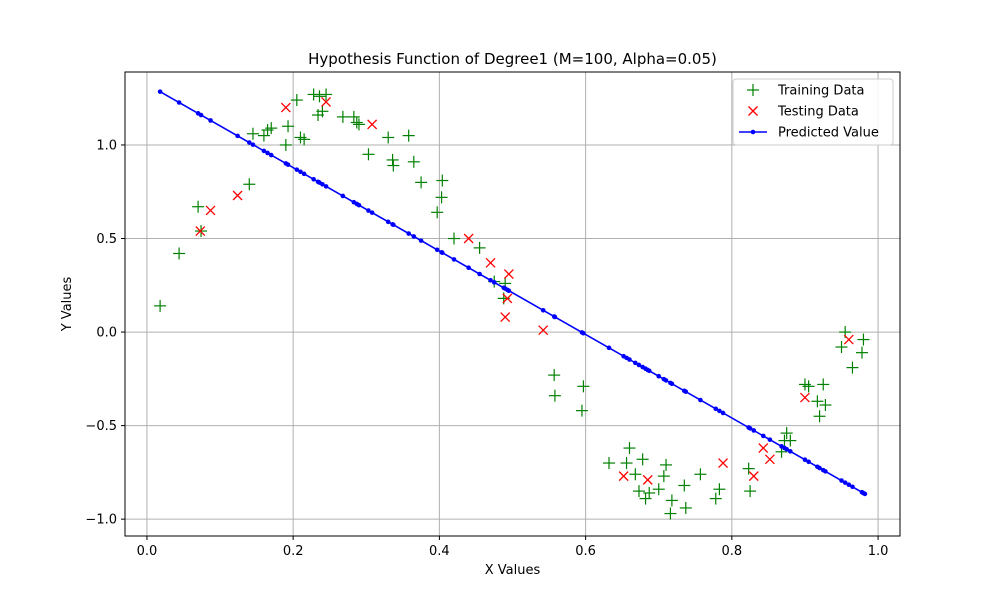 The height and width of the screenshot is (600, 1000). What do you see at coordinates (106, 333) in the screenshot?
I see `y-tick-label: 0.0` at bounding box center [106, 333].